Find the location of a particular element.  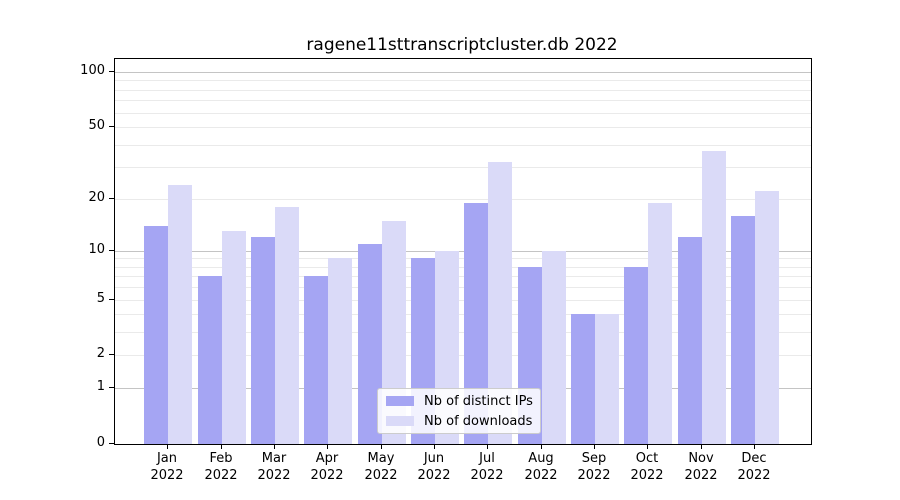

bar-distinct-ips-nov is located at coordinates (690, 340).